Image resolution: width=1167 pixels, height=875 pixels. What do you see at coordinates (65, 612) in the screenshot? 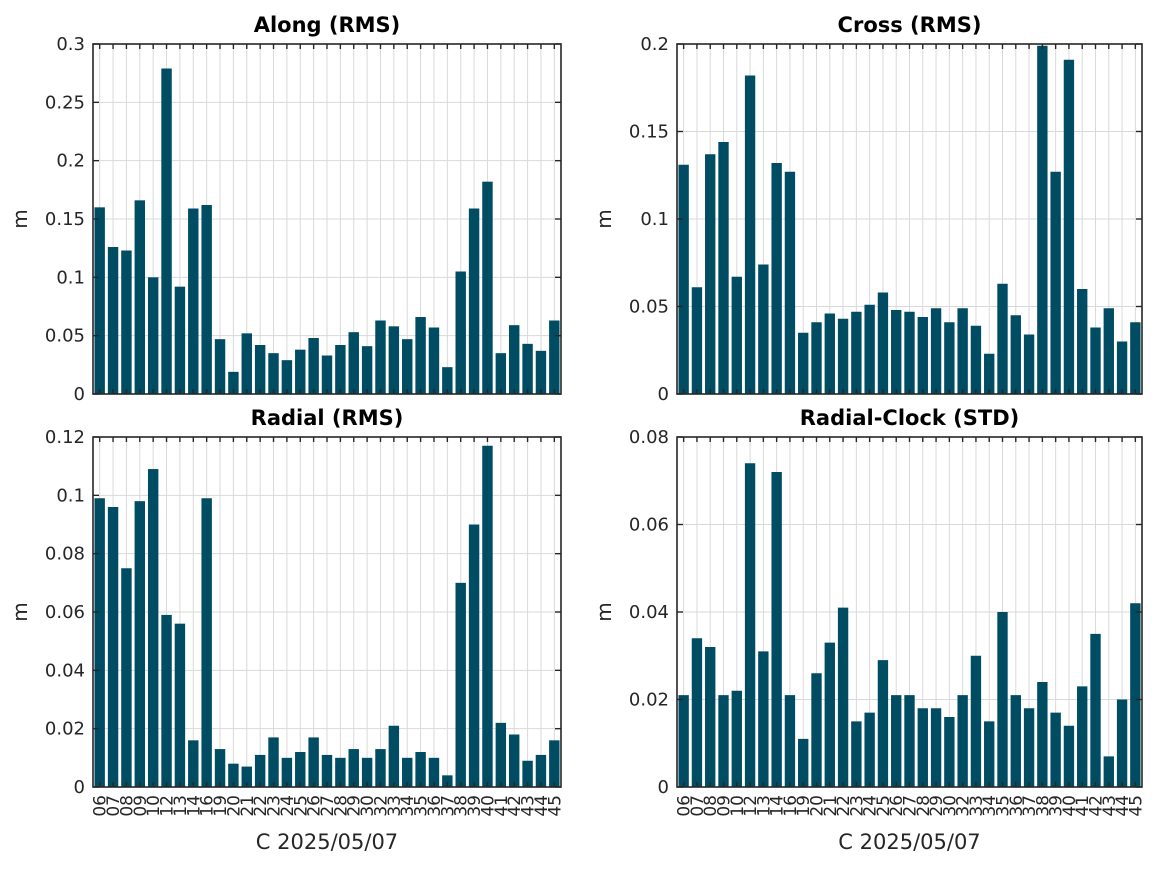
I see `y-tick-label: 0.06` at bounding box center [65, 612].